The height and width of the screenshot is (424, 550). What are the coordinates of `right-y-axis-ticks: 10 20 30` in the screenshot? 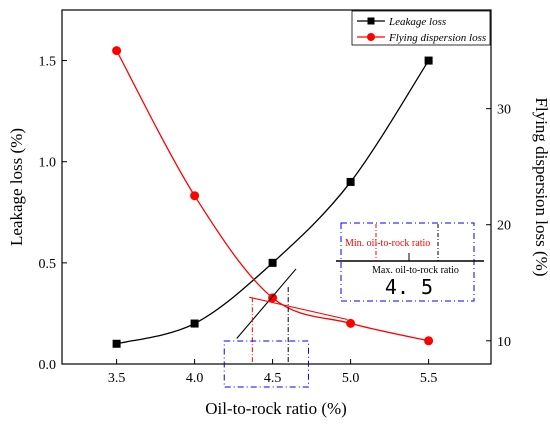 It's located at (498, 226).